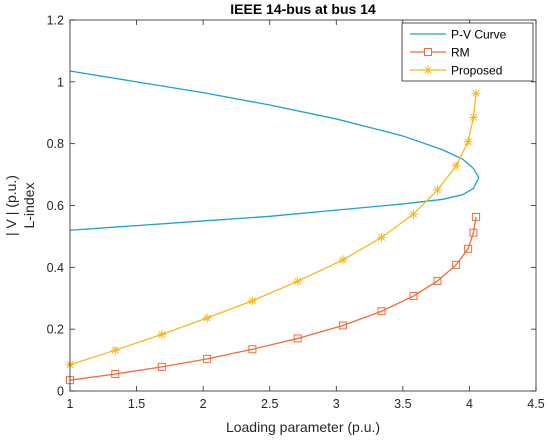 This screenshot has height=441, width=550. Describe the element at coordinates (535, 404) in the screenshot. I see `x-tick-label: 4.5` at that location.